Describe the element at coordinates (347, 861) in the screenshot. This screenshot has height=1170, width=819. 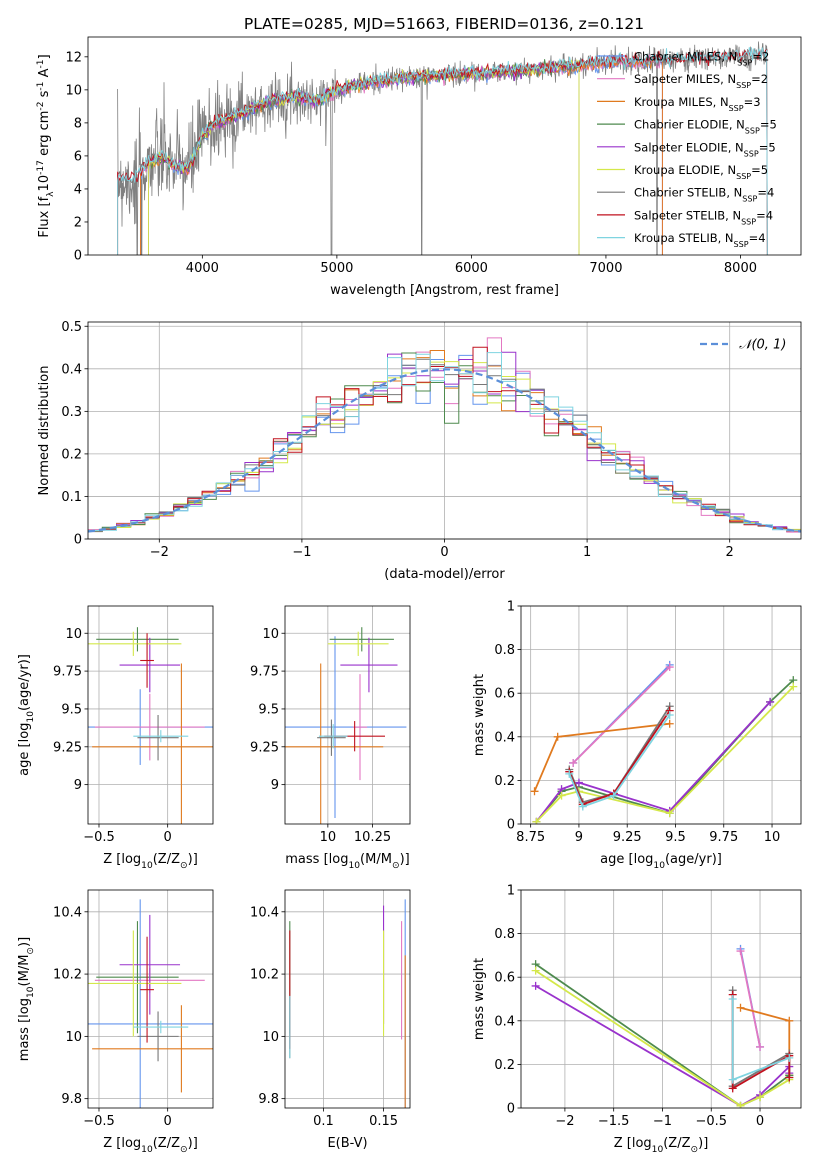
I see `x-axis-label: mass [log10(M/M⊙)]` at that location.